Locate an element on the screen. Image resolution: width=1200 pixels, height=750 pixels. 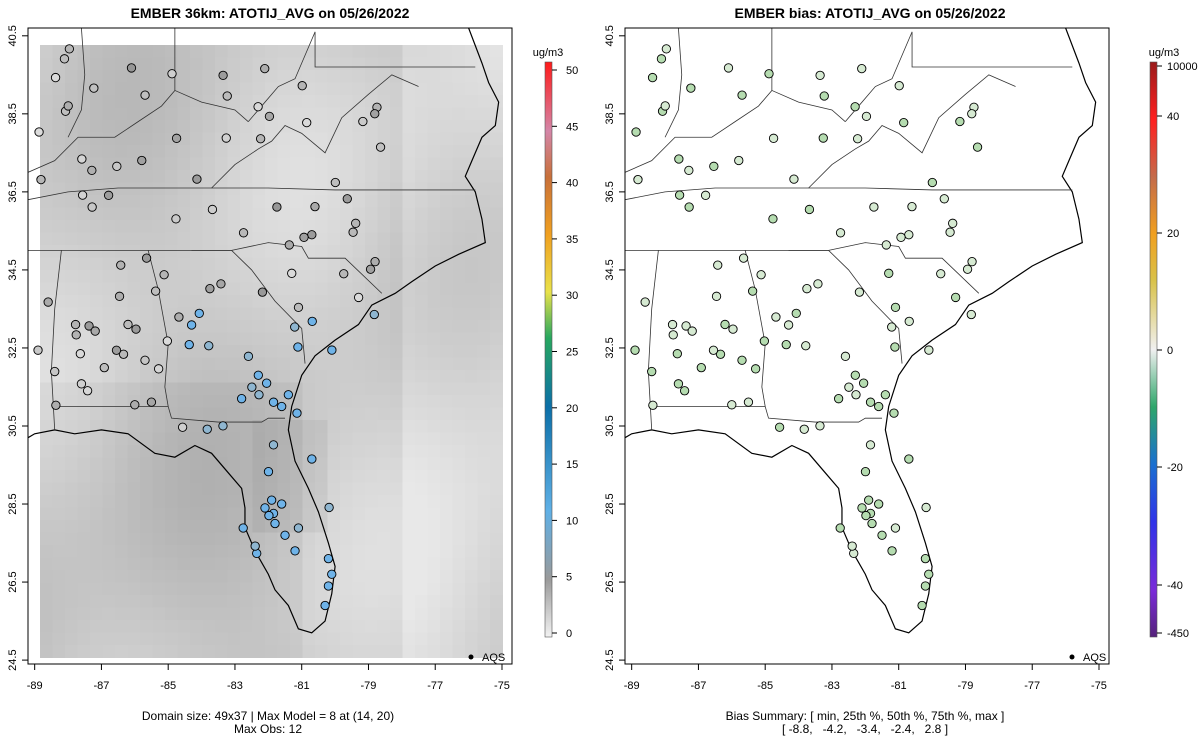
colorbar-tick-label: 30 is located at coordinates (572, 296).